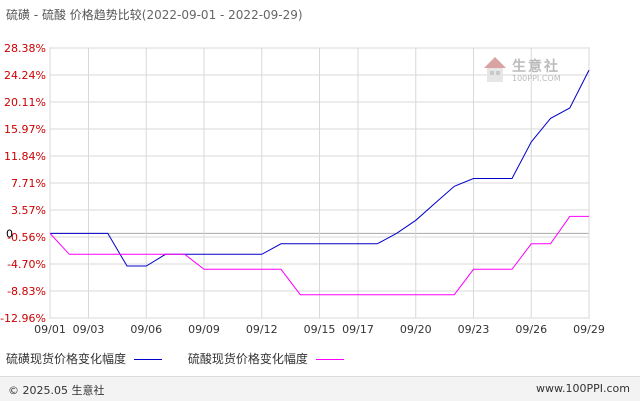  I want to click on x-tick-label: 09/09, so click(204, 329).